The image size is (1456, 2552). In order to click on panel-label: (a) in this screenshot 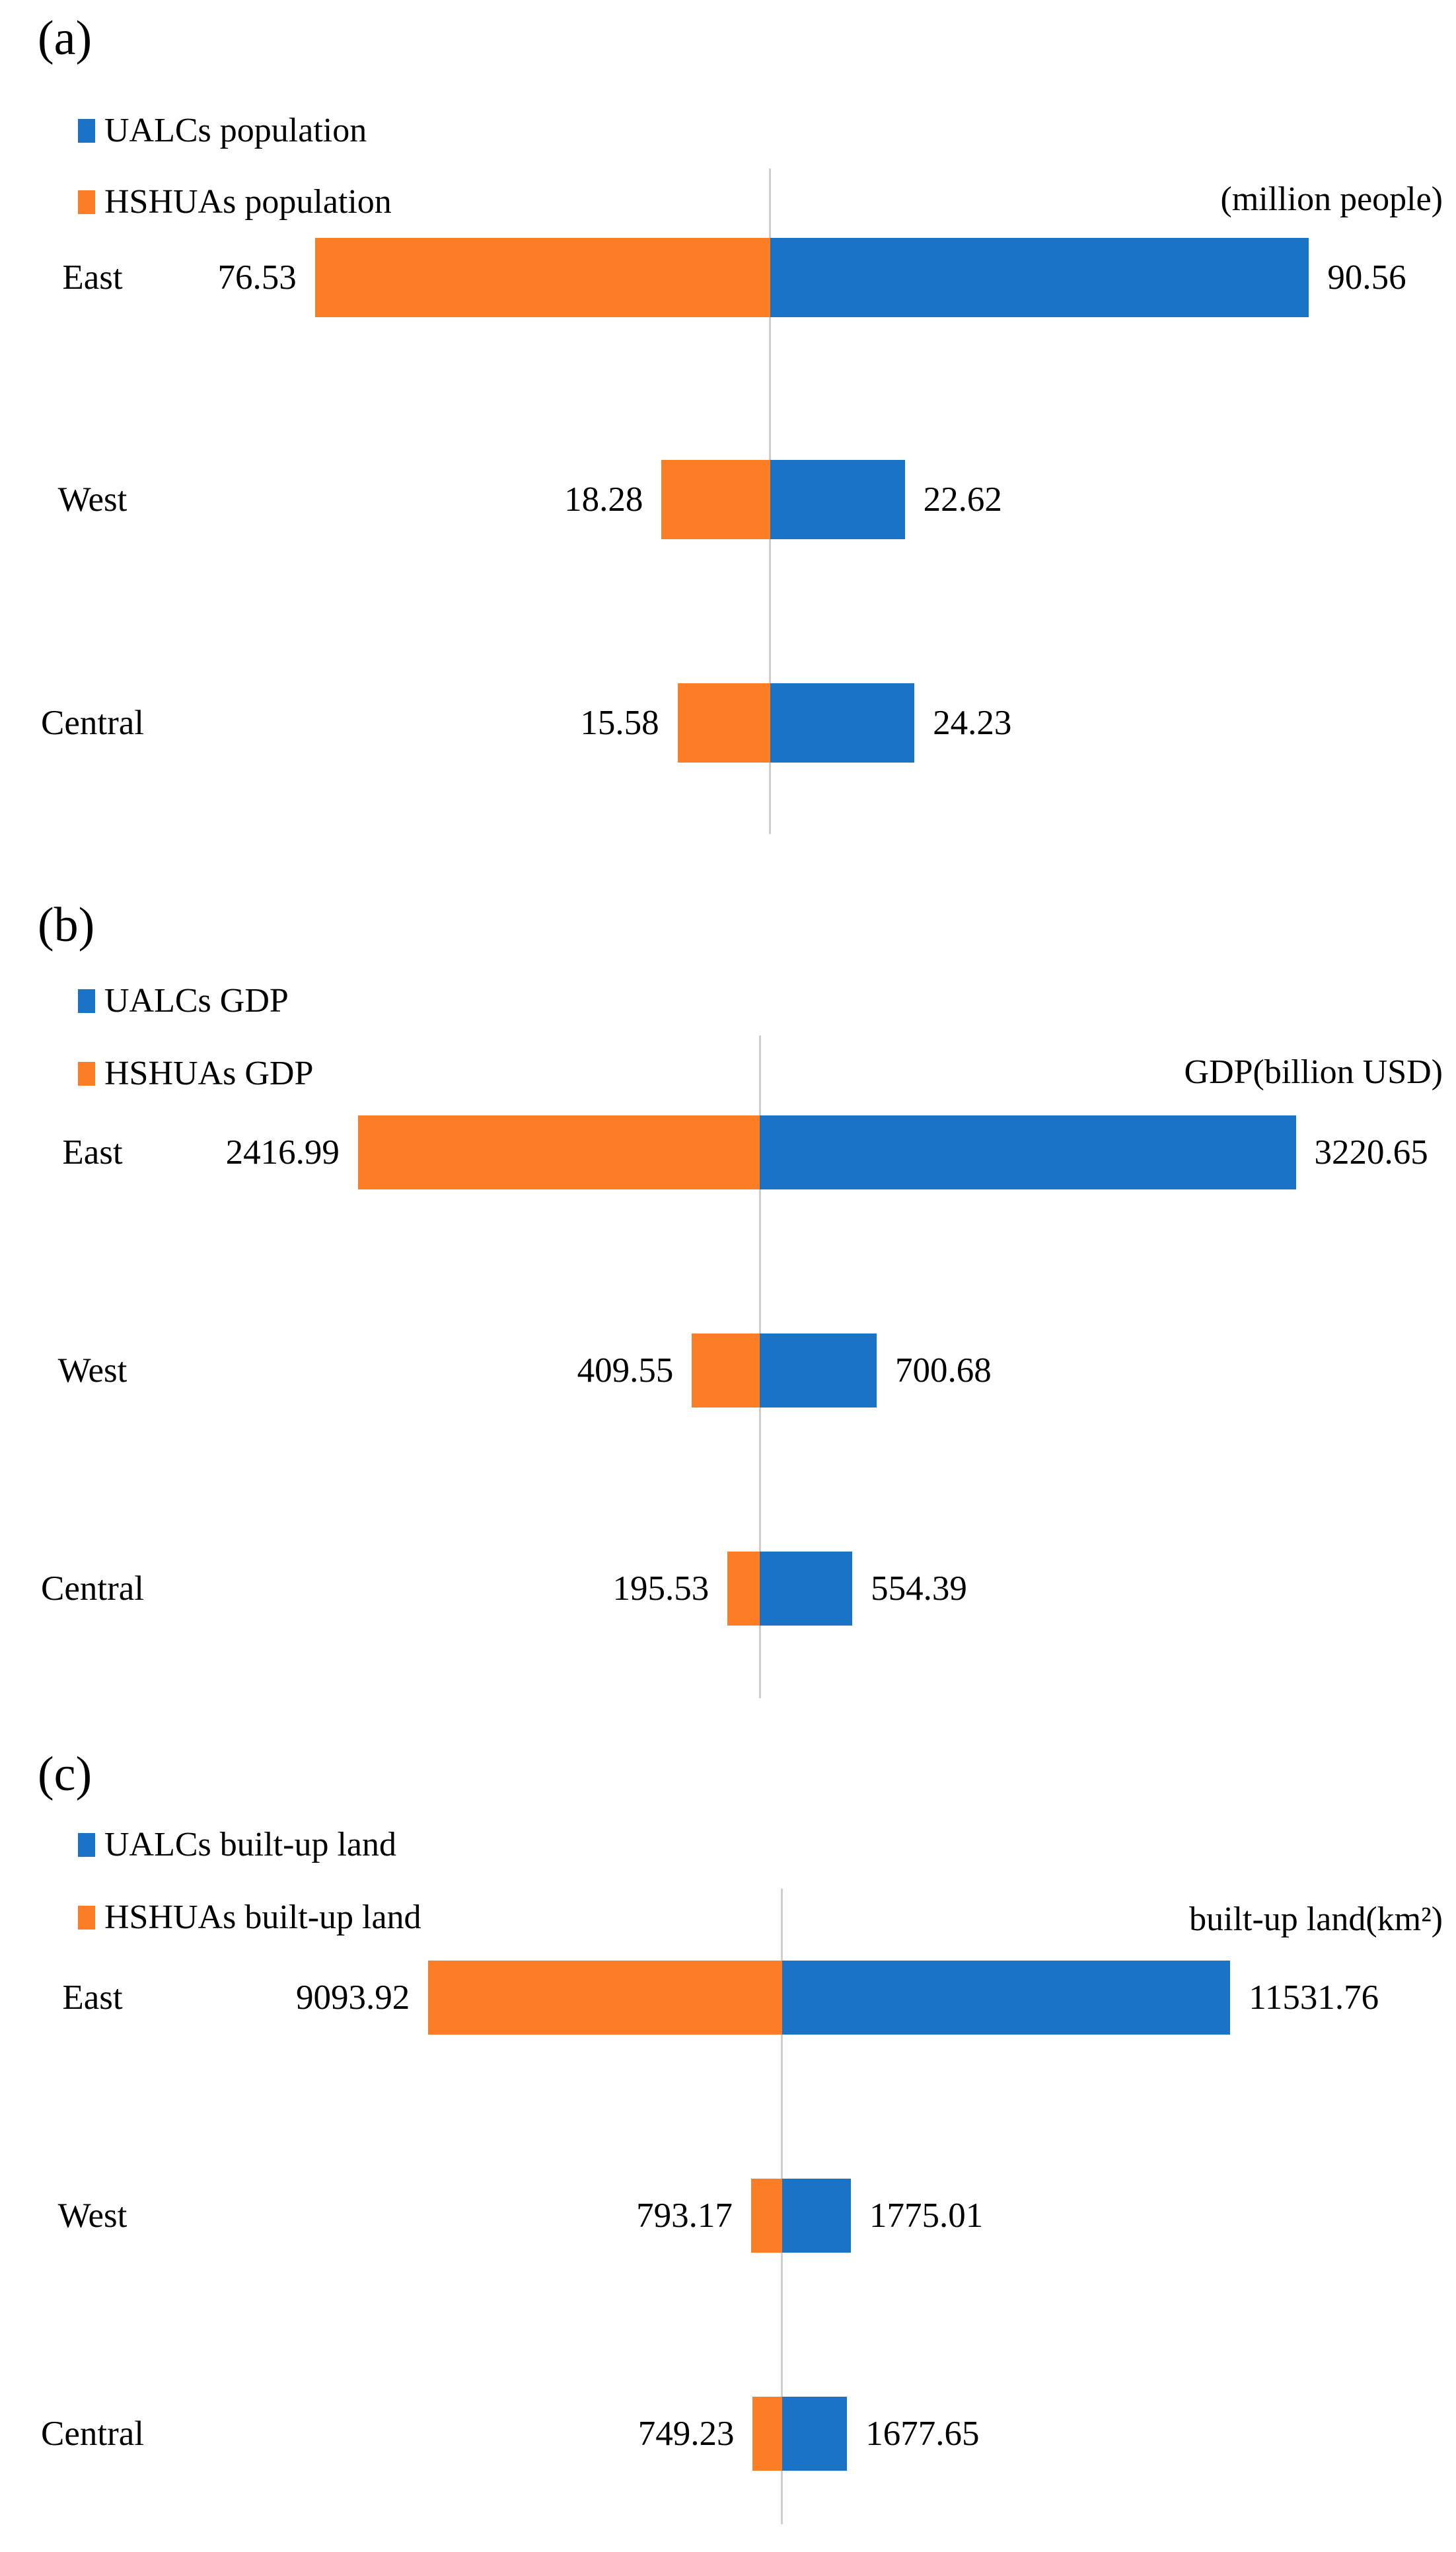, I will do `click(65, 38)`.